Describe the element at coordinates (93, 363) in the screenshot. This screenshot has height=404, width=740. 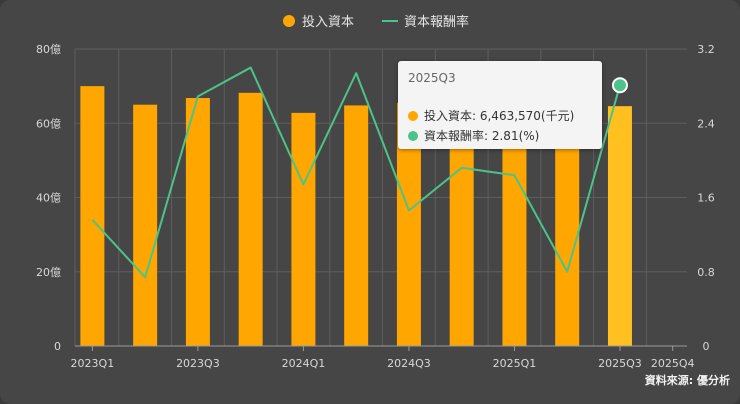
I see `x-tick-label: 2023Q1` at that location.